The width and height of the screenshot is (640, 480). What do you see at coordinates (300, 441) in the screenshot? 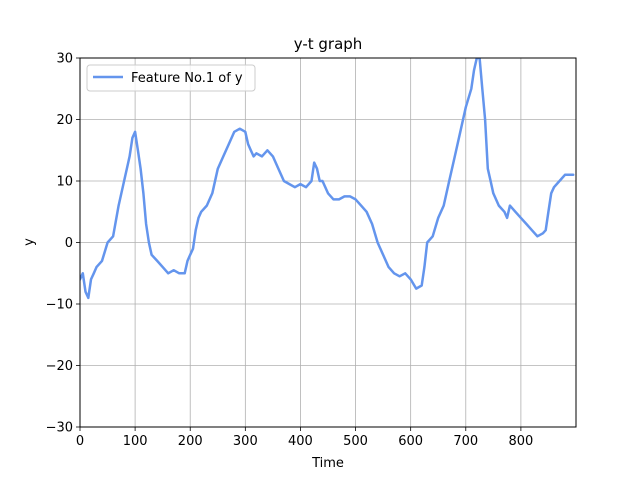
I see `x-tick-label: 400` at bounding box center [300, 441].